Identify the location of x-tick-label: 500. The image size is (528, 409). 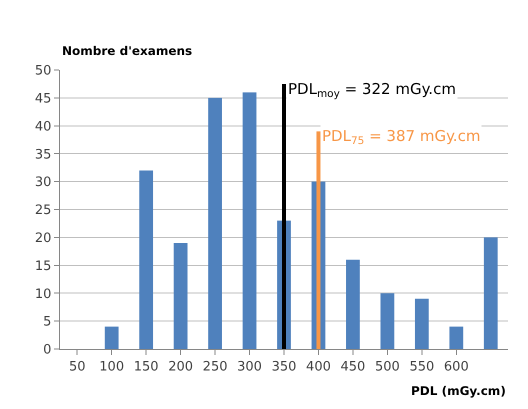
(387, 367).